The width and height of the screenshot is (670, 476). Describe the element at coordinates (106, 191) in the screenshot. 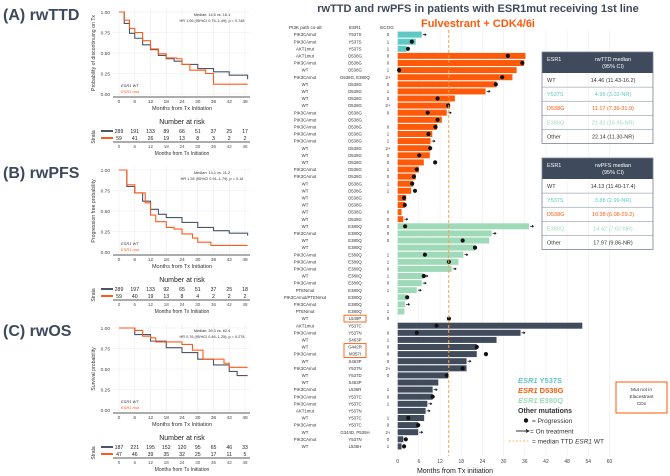

I see `y-tick-label: 0.75` at that location.